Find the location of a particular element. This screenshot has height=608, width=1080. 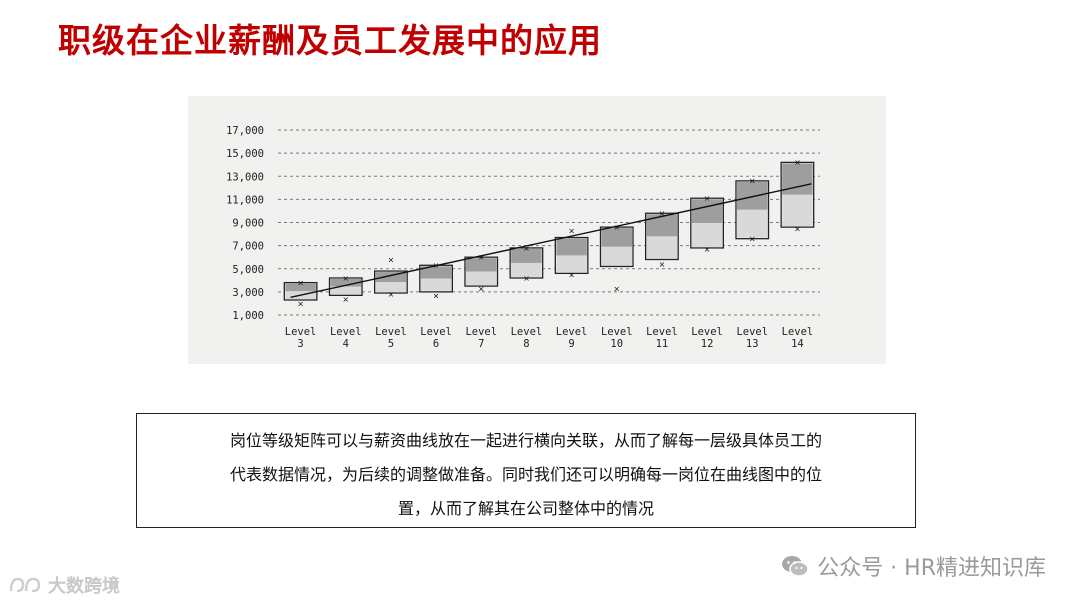

y-tick-label: 3,000 is located at coordinates (248, 293).